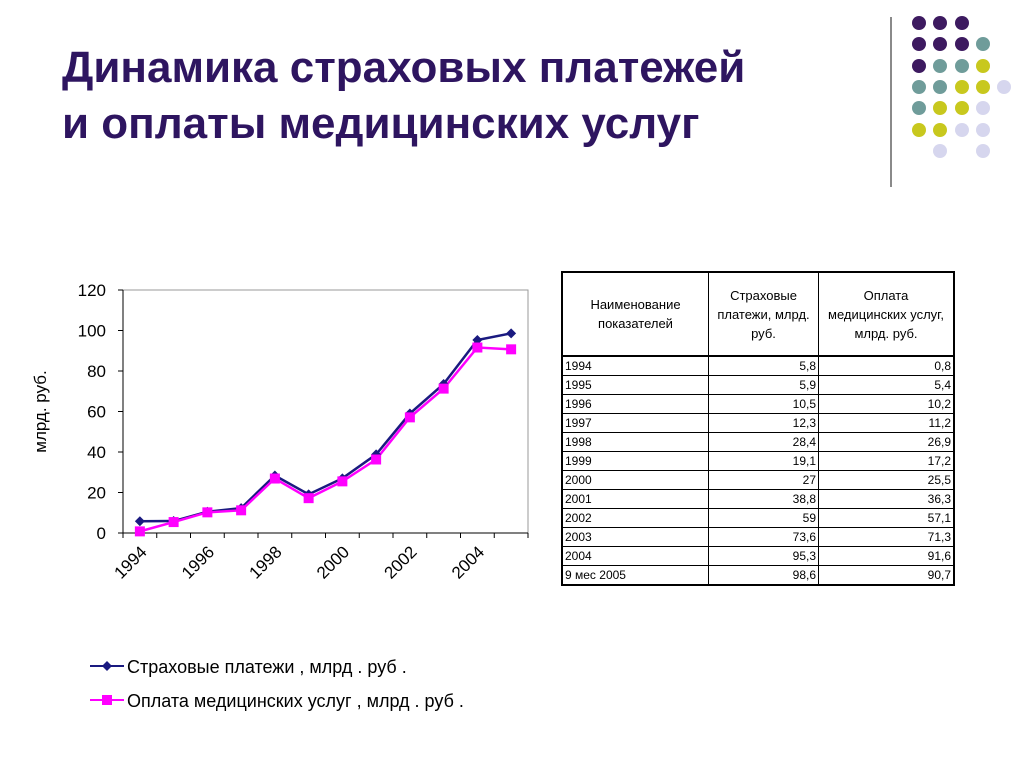  I want to click on table-cell-medical: 17,2, so click(886, 461).